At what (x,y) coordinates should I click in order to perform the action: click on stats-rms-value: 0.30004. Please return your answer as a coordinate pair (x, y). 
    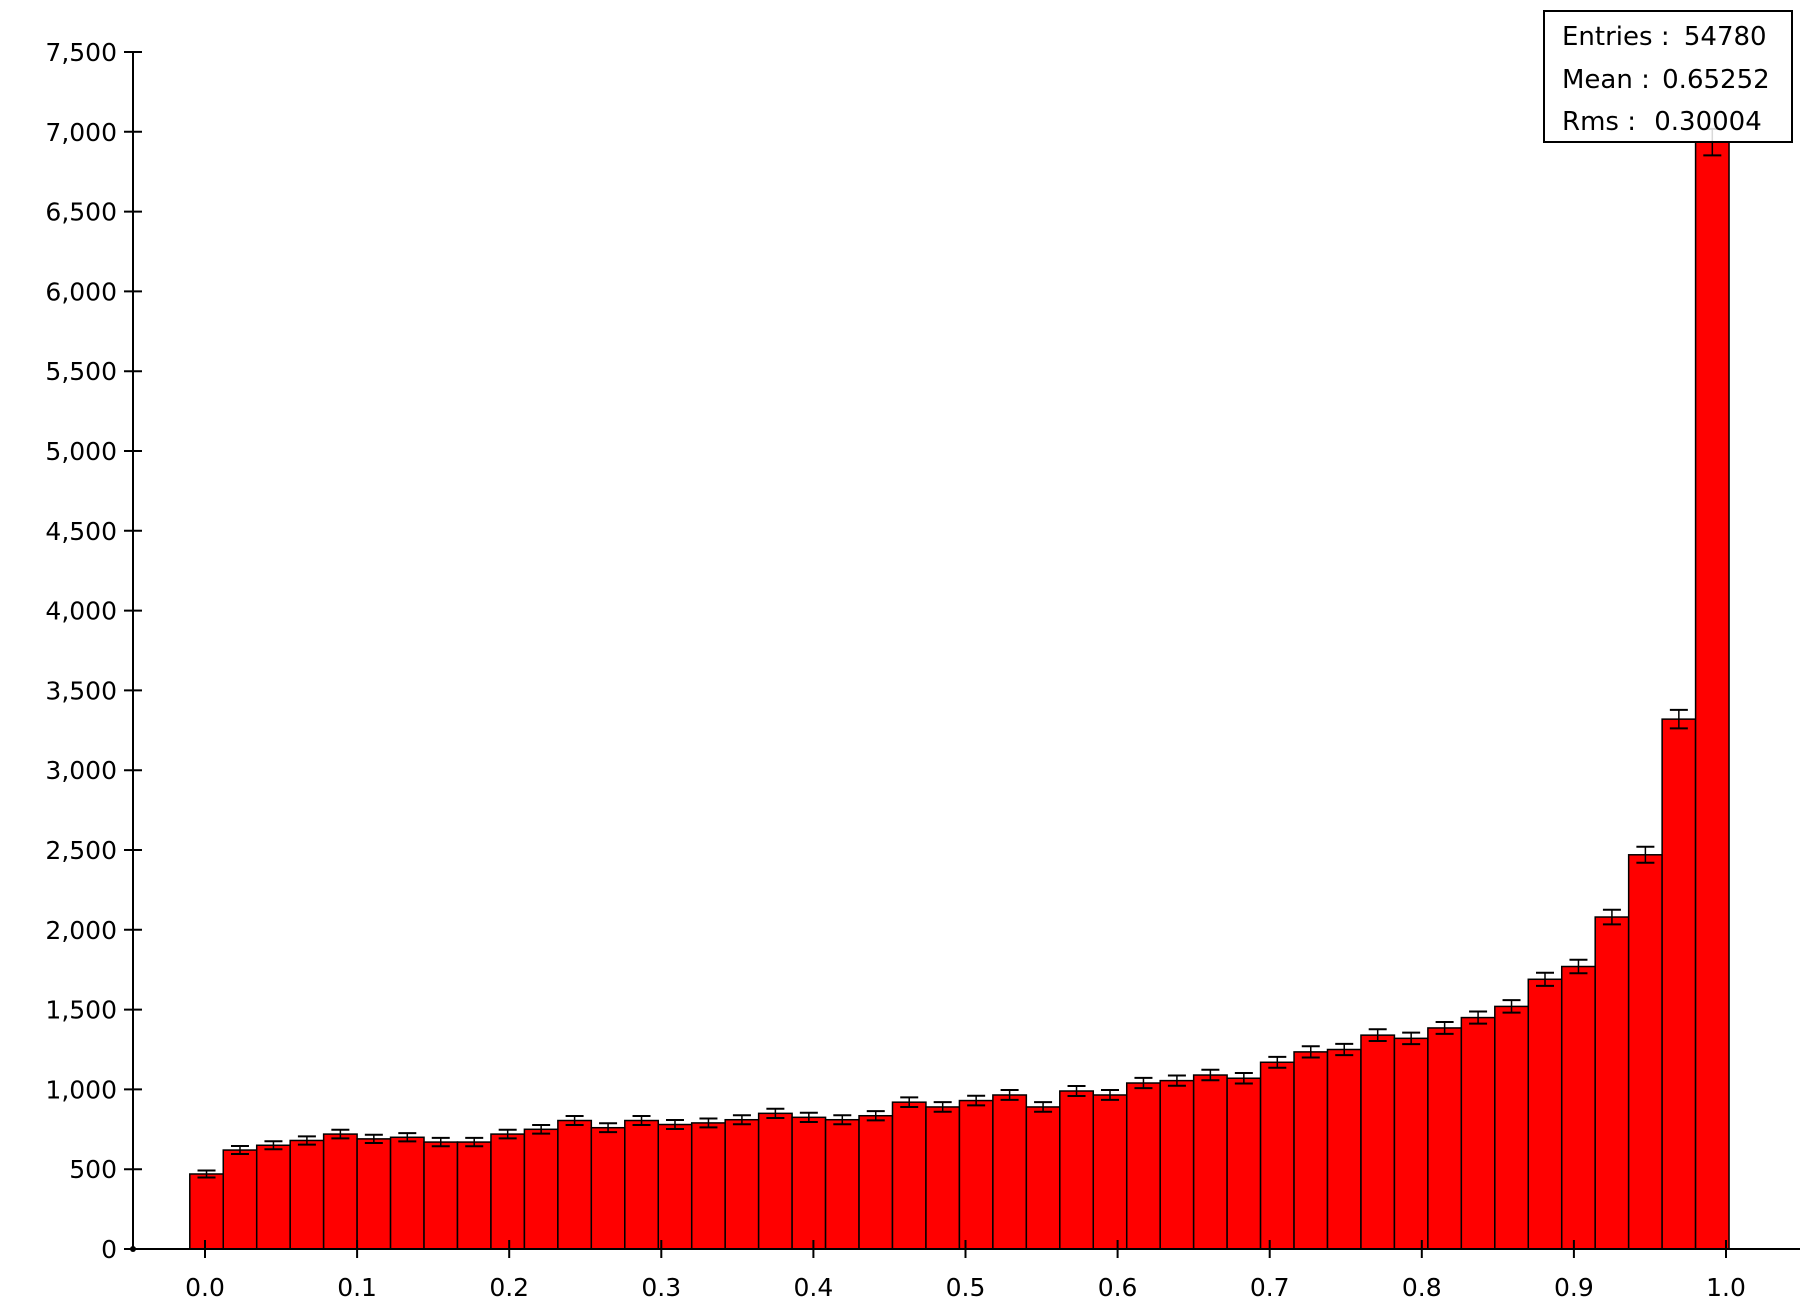
    Looking at the image, I should click on (1708, 122).